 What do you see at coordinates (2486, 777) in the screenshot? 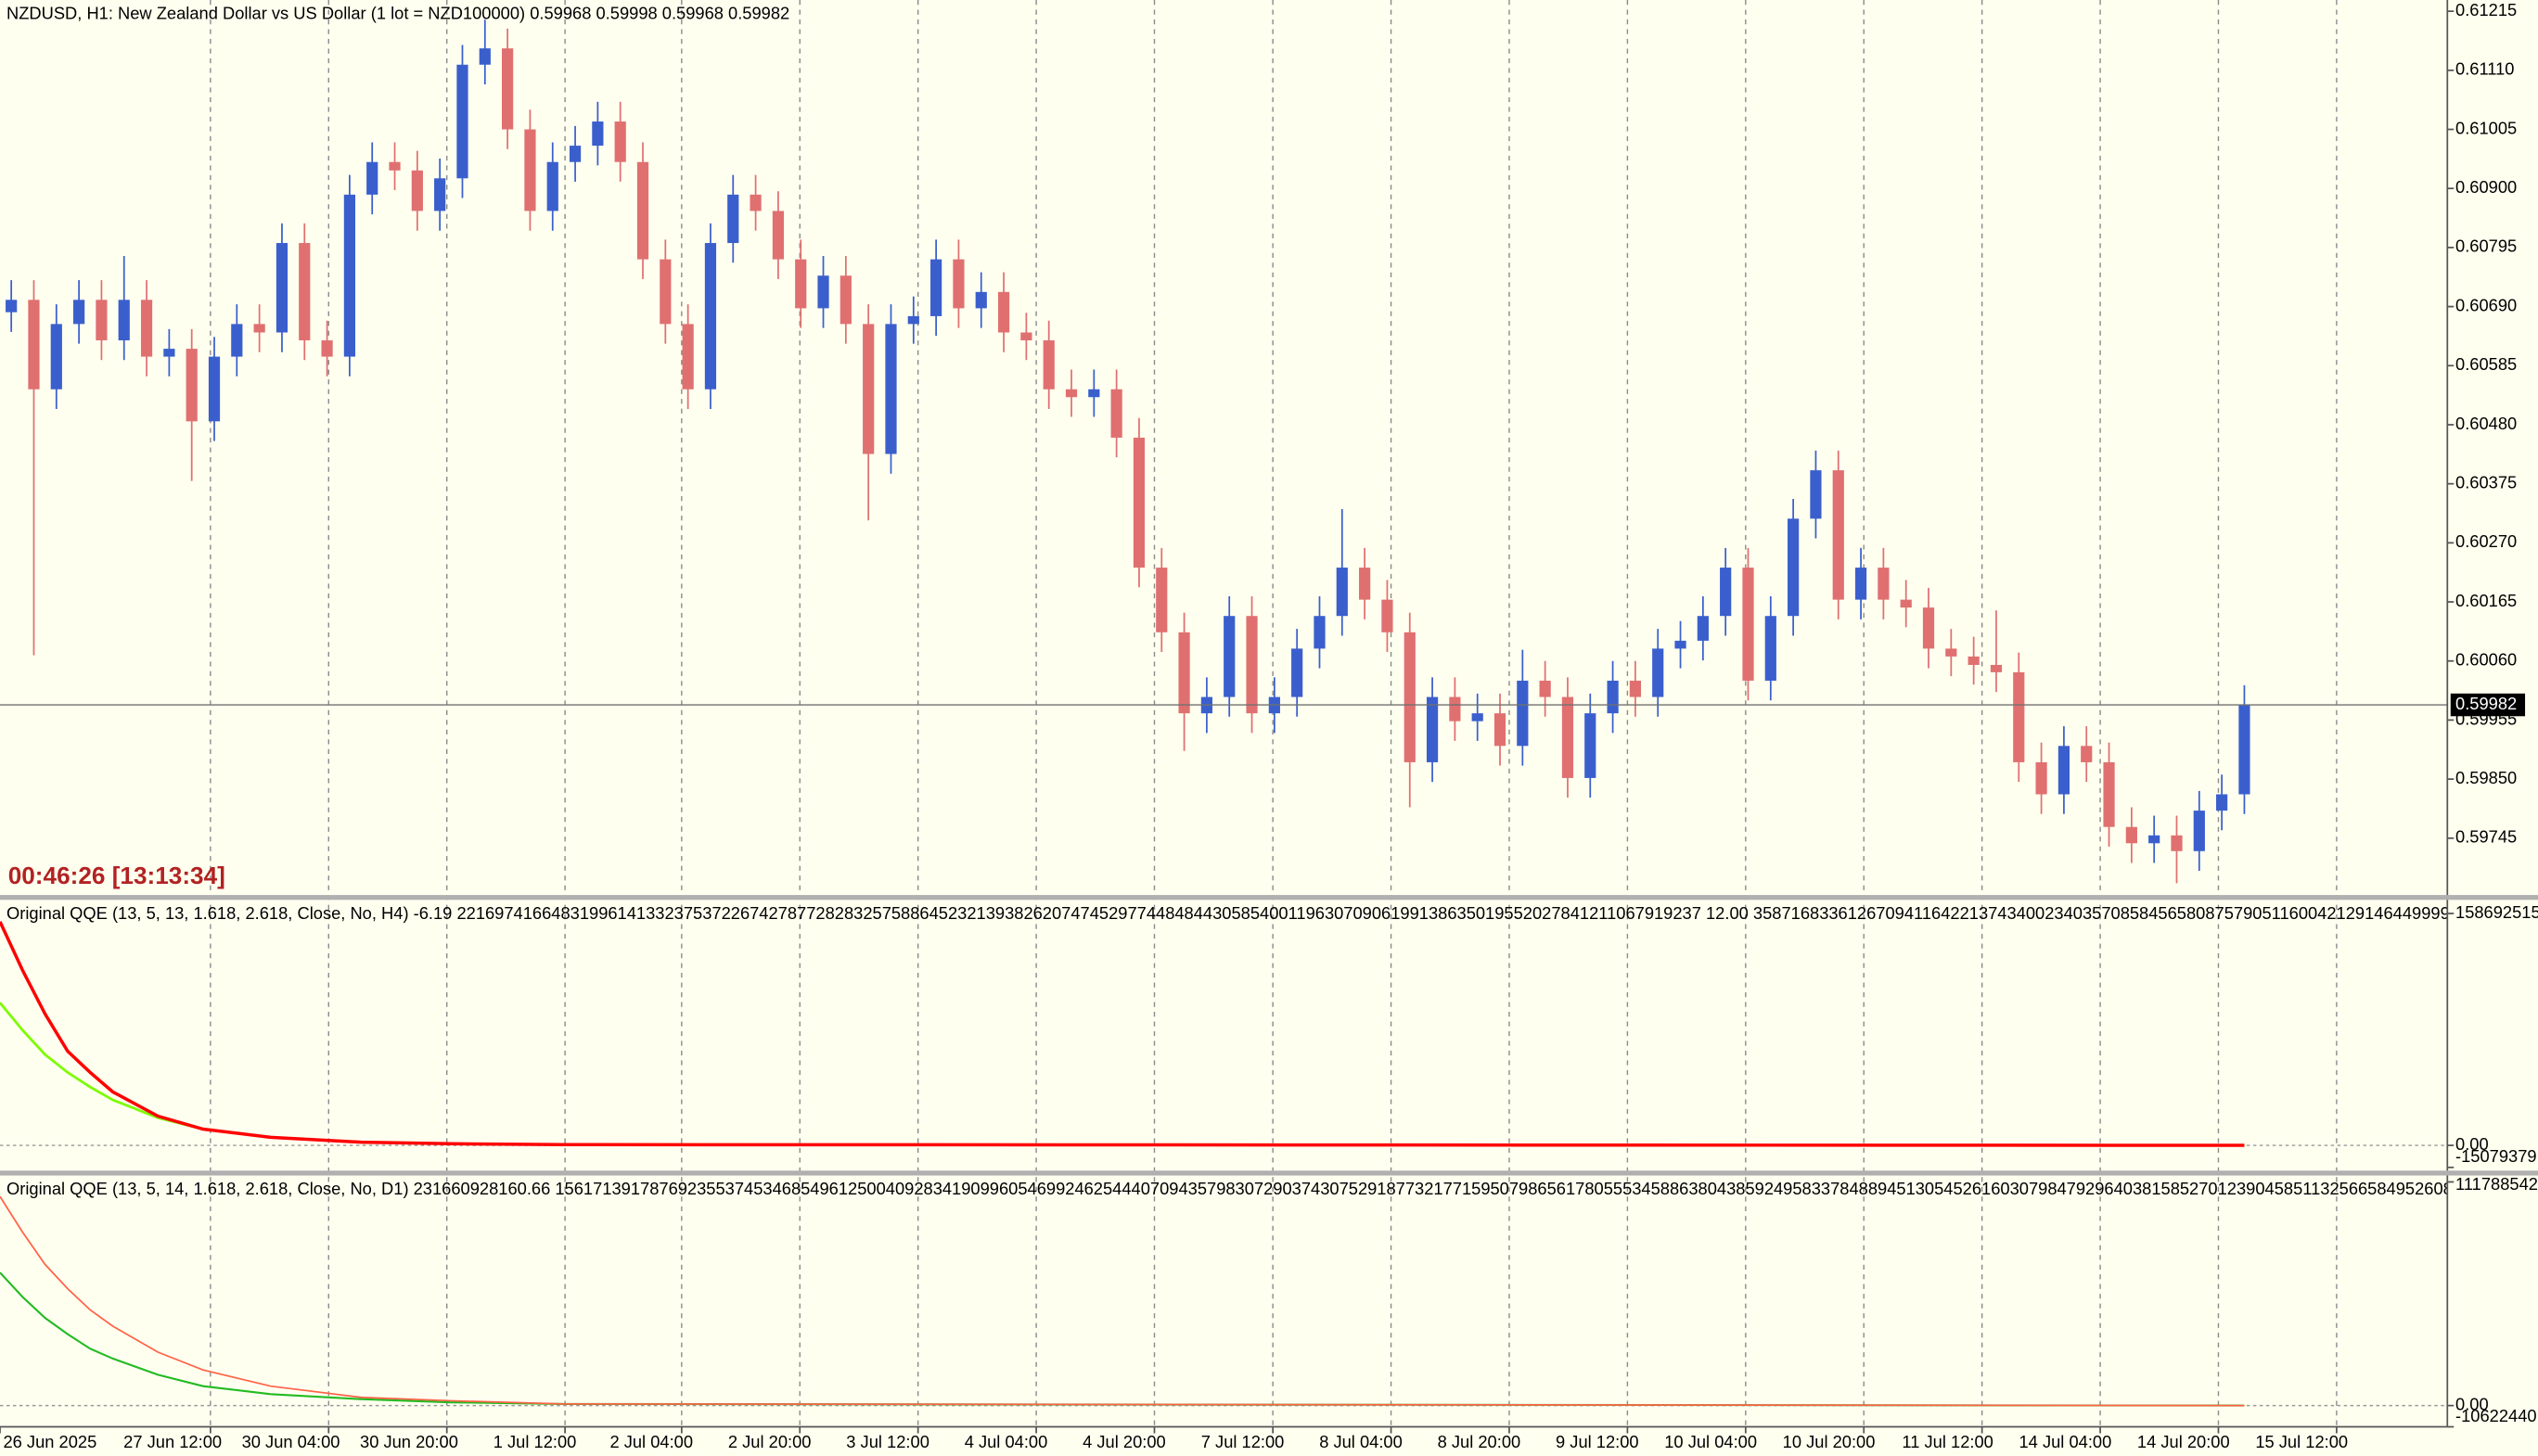
I see `y-tick-label: 0.59850` at bounding box center [2486, 777].